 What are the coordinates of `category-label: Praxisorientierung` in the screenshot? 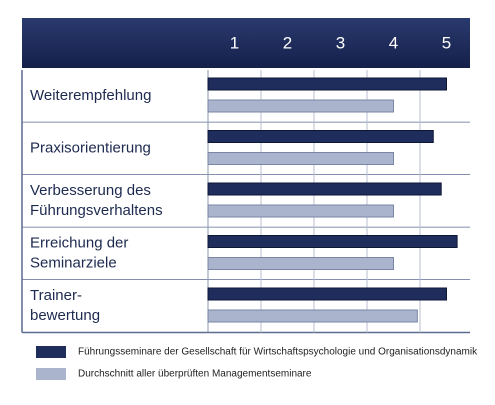 It's located at (90, 148).